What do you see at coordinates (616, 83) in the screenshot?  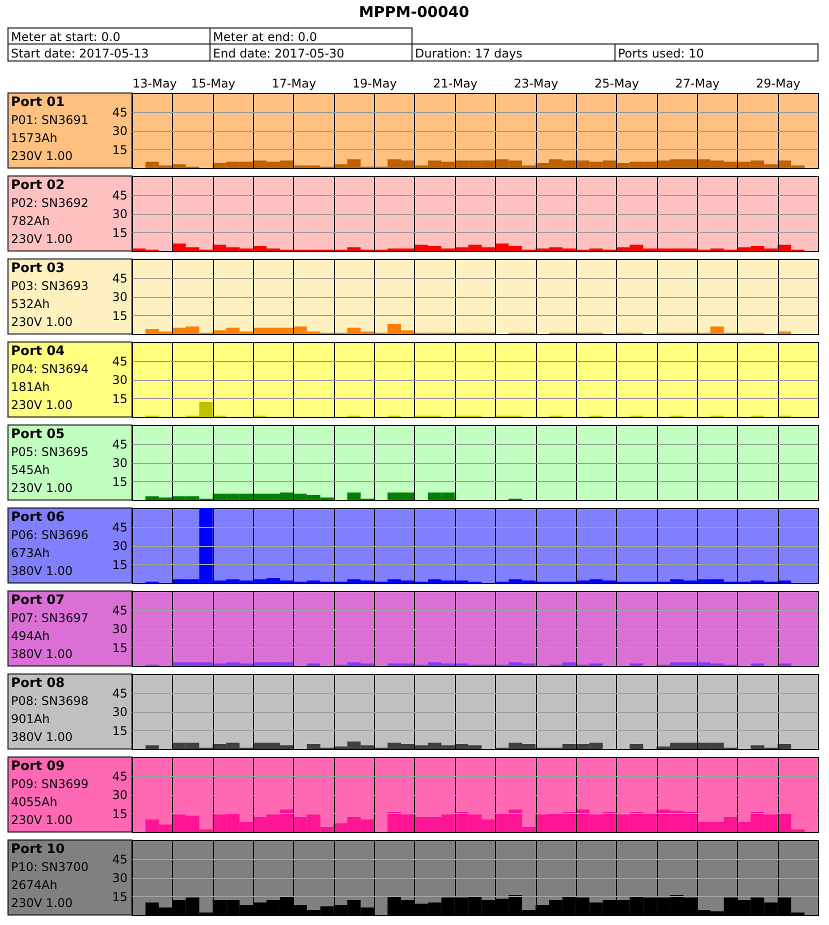 I see `x-tick-label: 25-May` at bounding box center [616, 83].